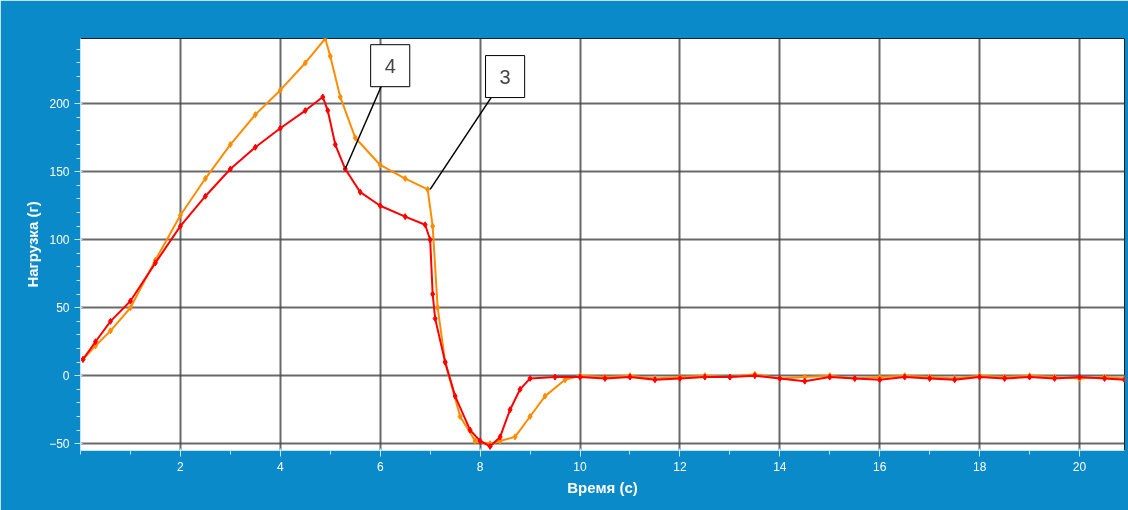 This screenshot has width=1128, height=510. What do you see at coordinates (59, 444) in the screenshot?
I see `y-tick-label: −50` at bounding box center [59, 444].